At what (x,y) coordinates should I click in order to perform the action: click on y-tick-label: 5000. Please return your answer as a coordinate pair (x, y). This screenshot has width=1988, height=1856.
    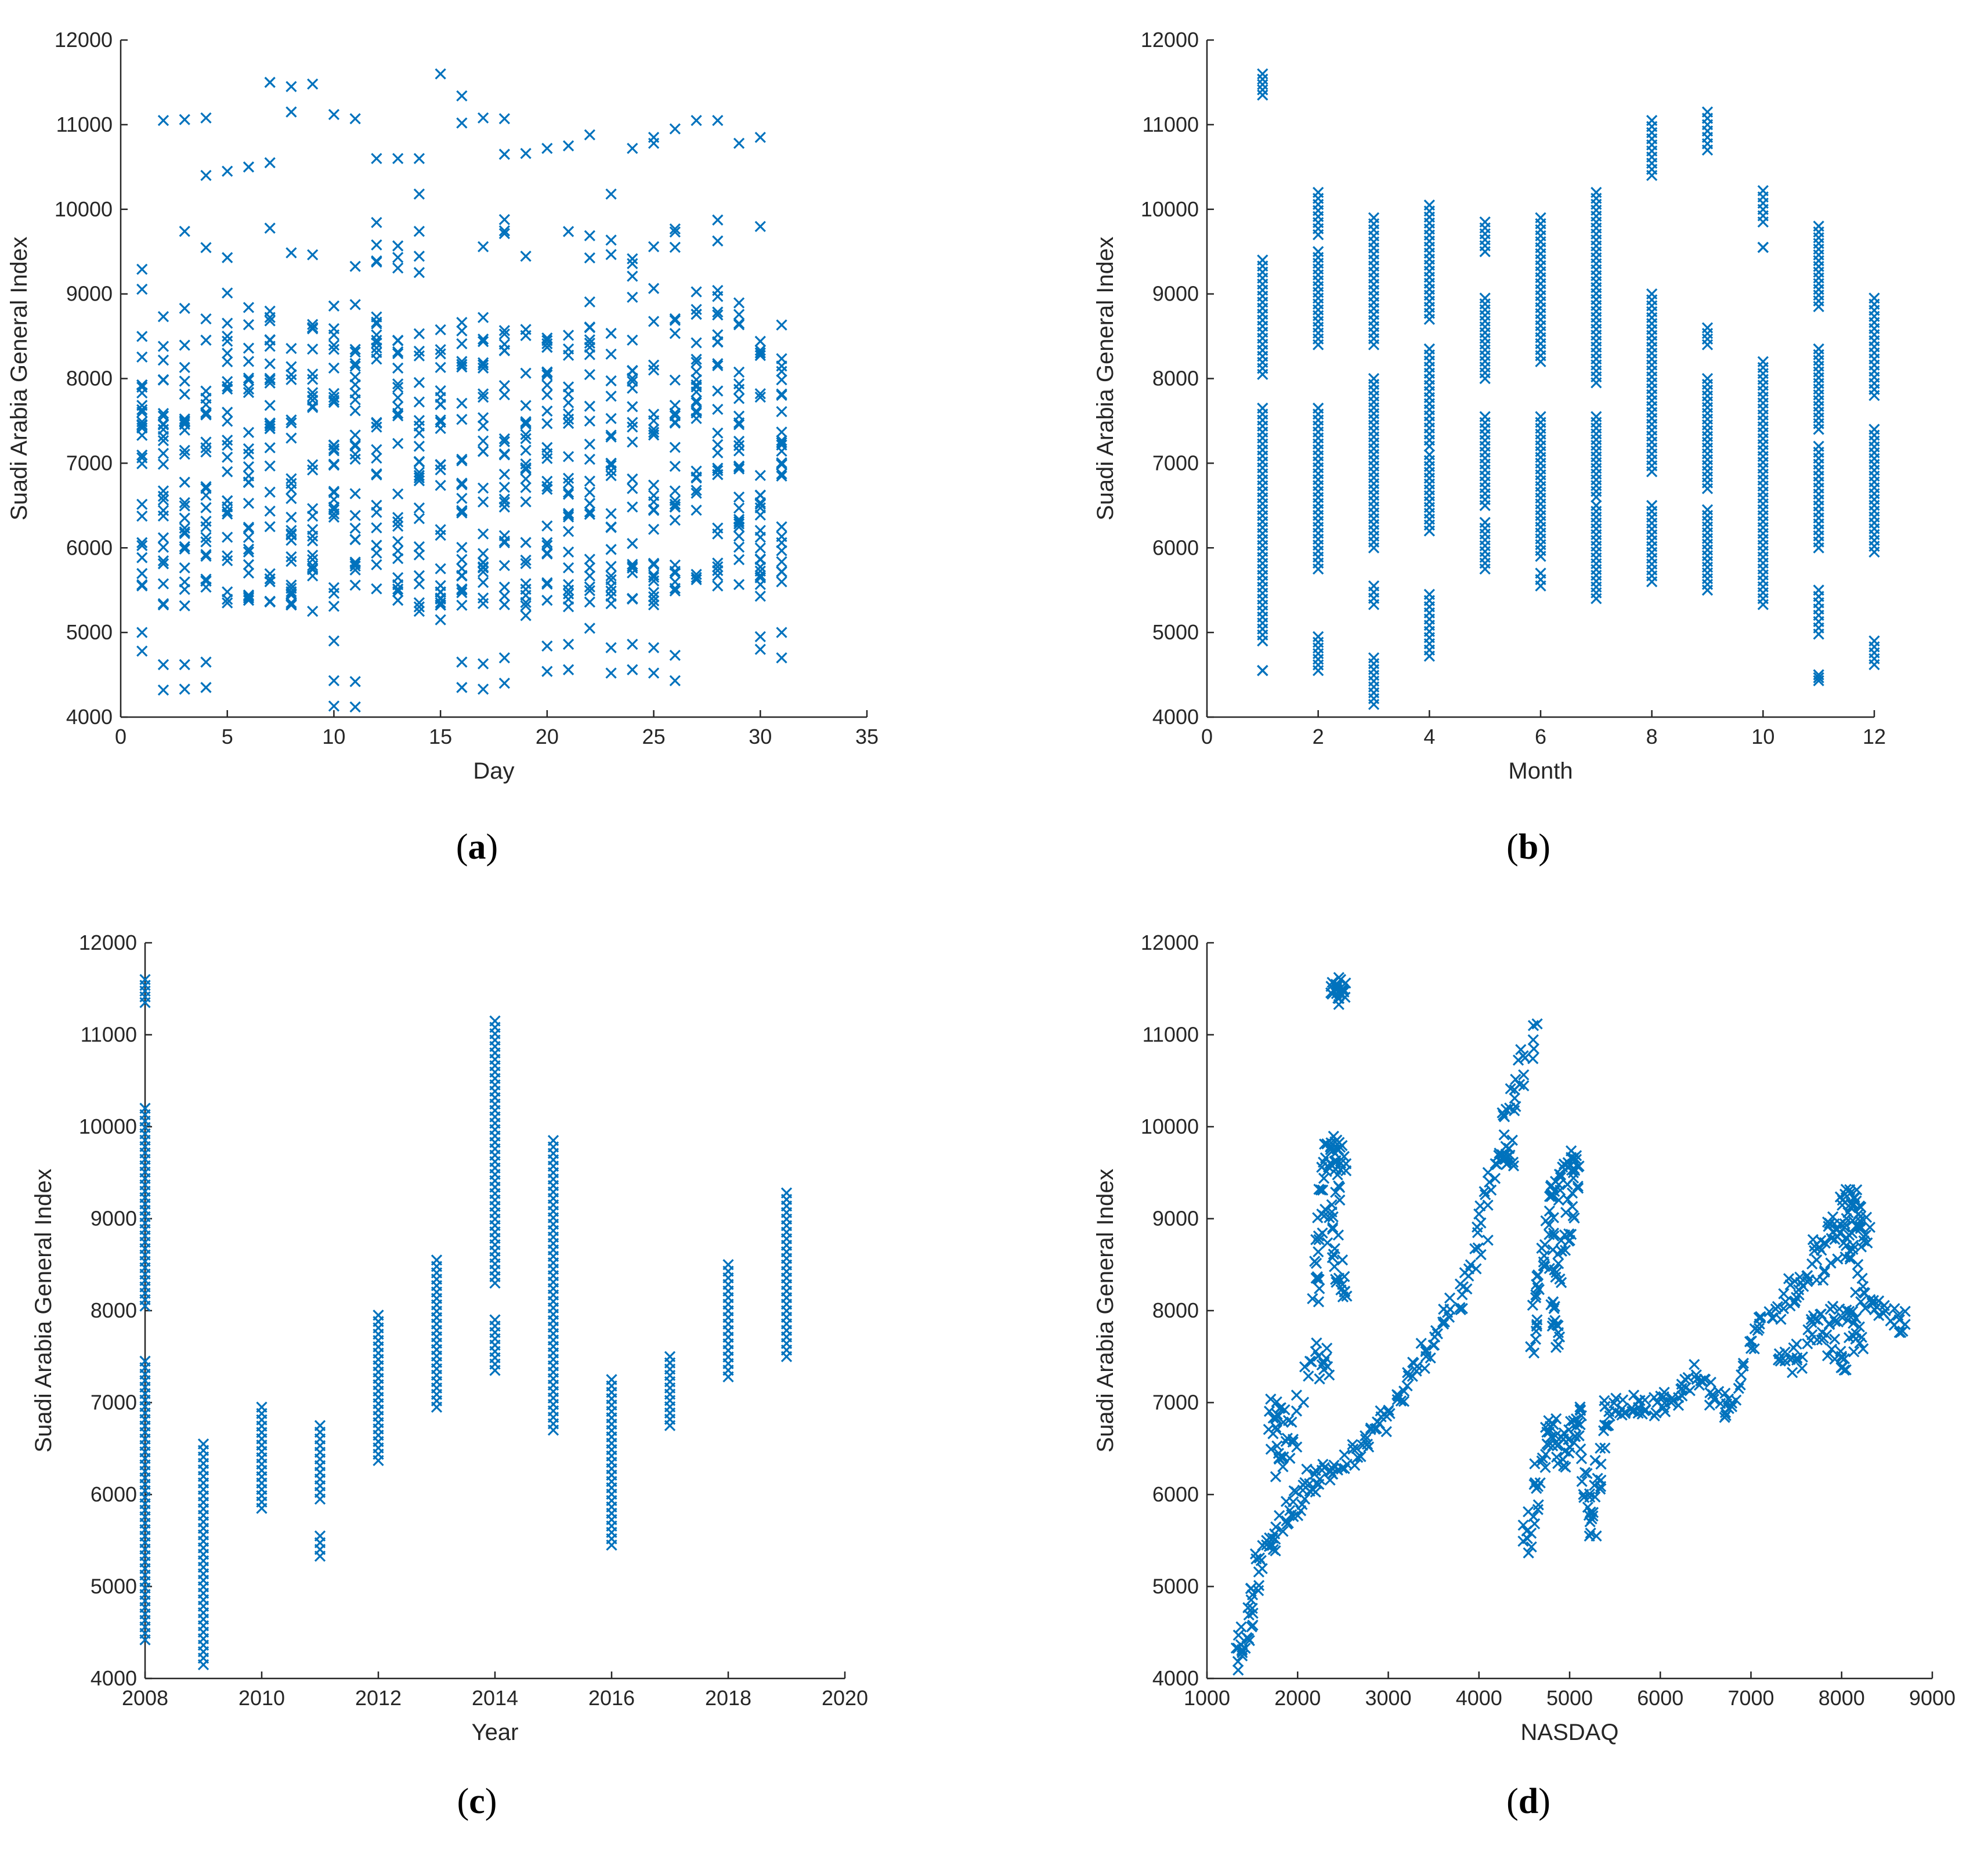
    Looking at the image, I should click on (1175, 632).